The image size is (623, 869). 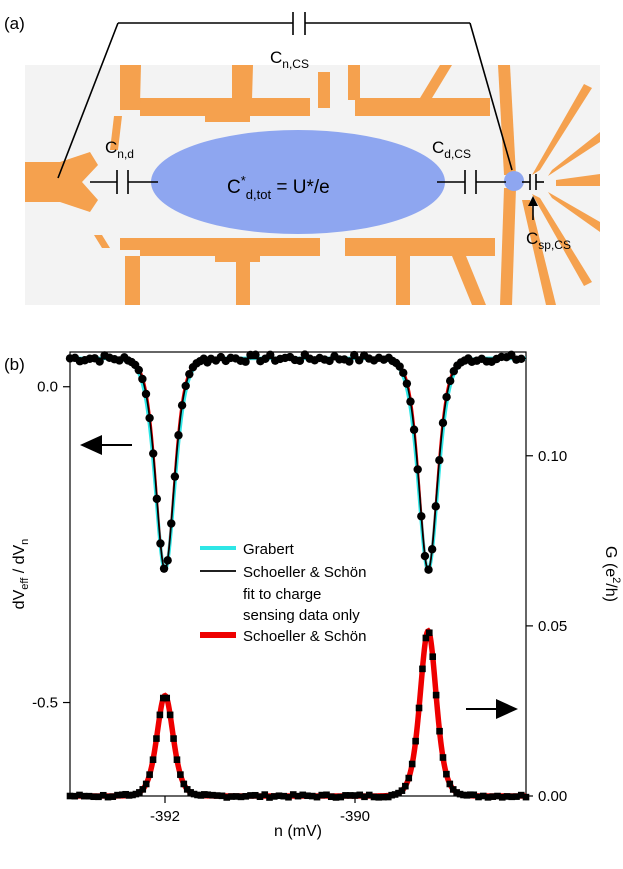 What do you see at coordinates (165, 816) in the screenshot?
I see `x-tick-label: -392` at bounding box center [165, 816].